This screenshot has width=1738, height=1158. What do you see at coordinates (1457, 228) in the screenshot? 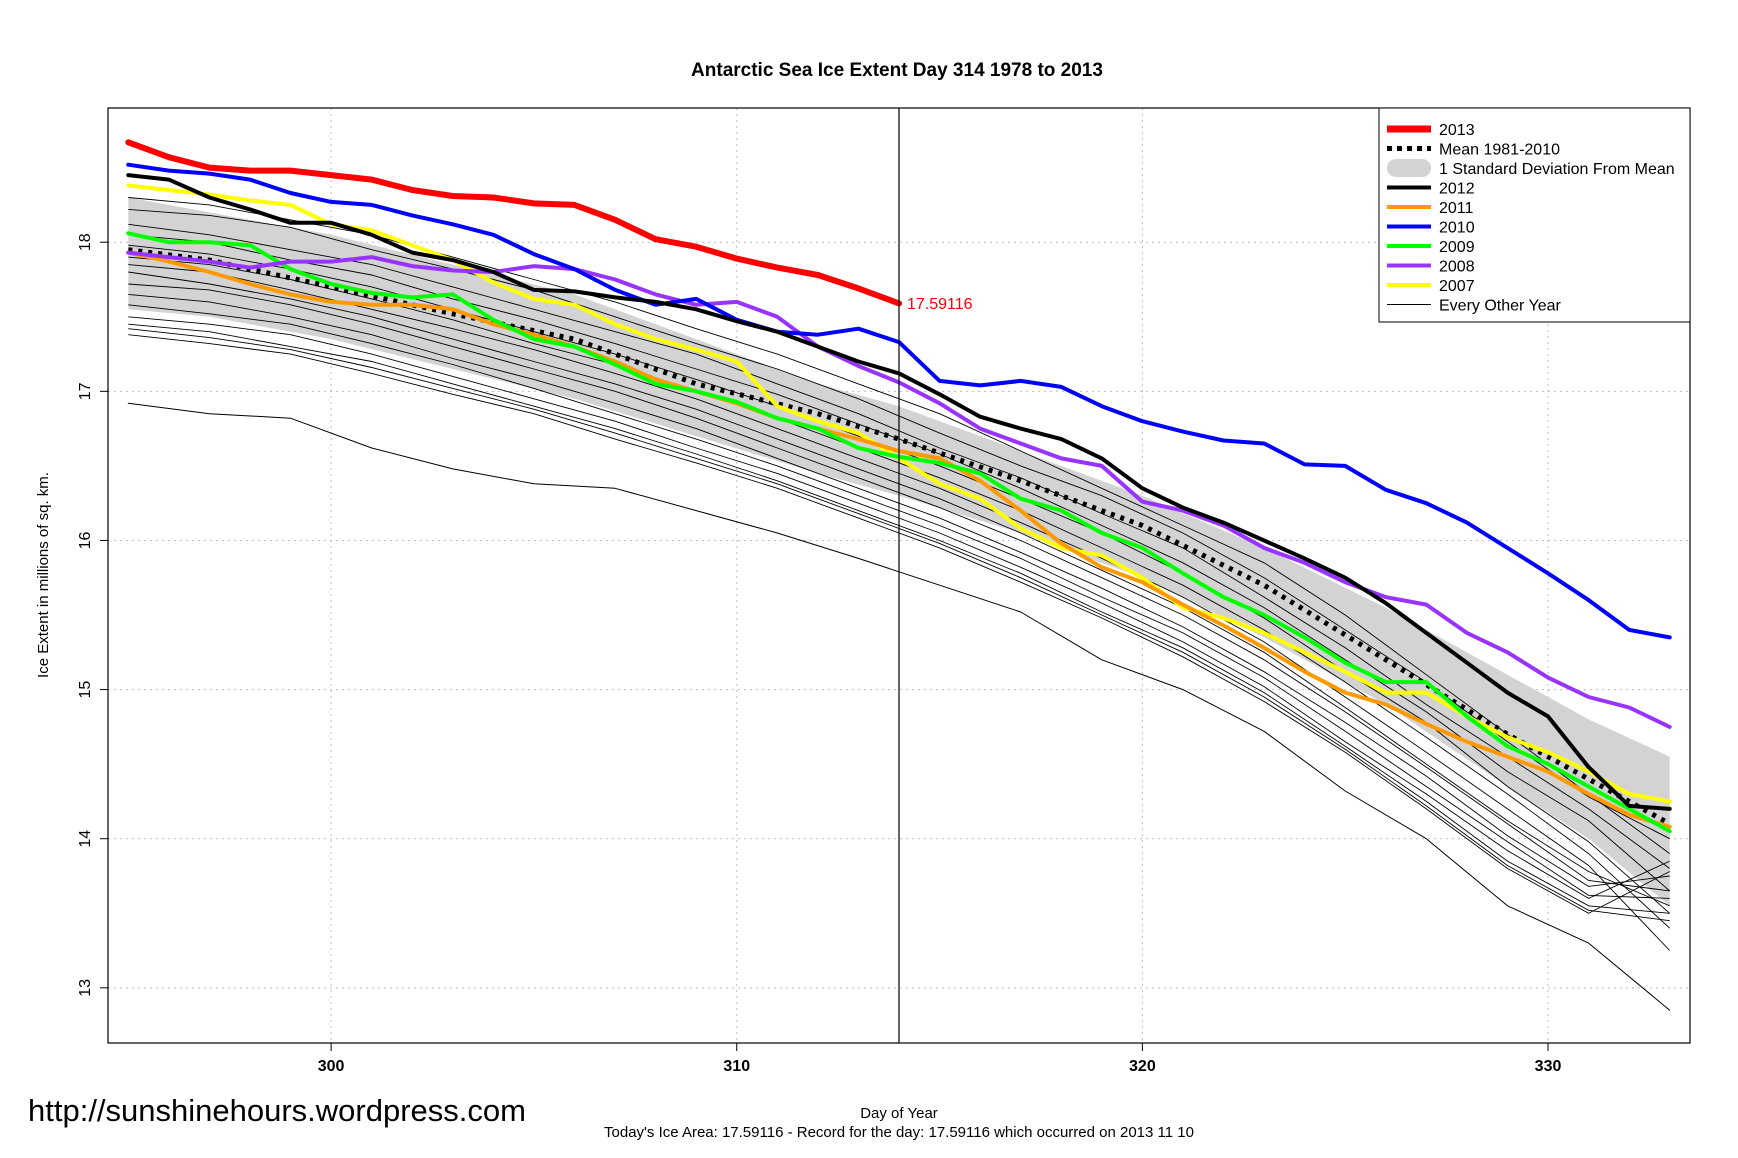
I see `legend-label: 2010` at bounding box center [1457, 228].